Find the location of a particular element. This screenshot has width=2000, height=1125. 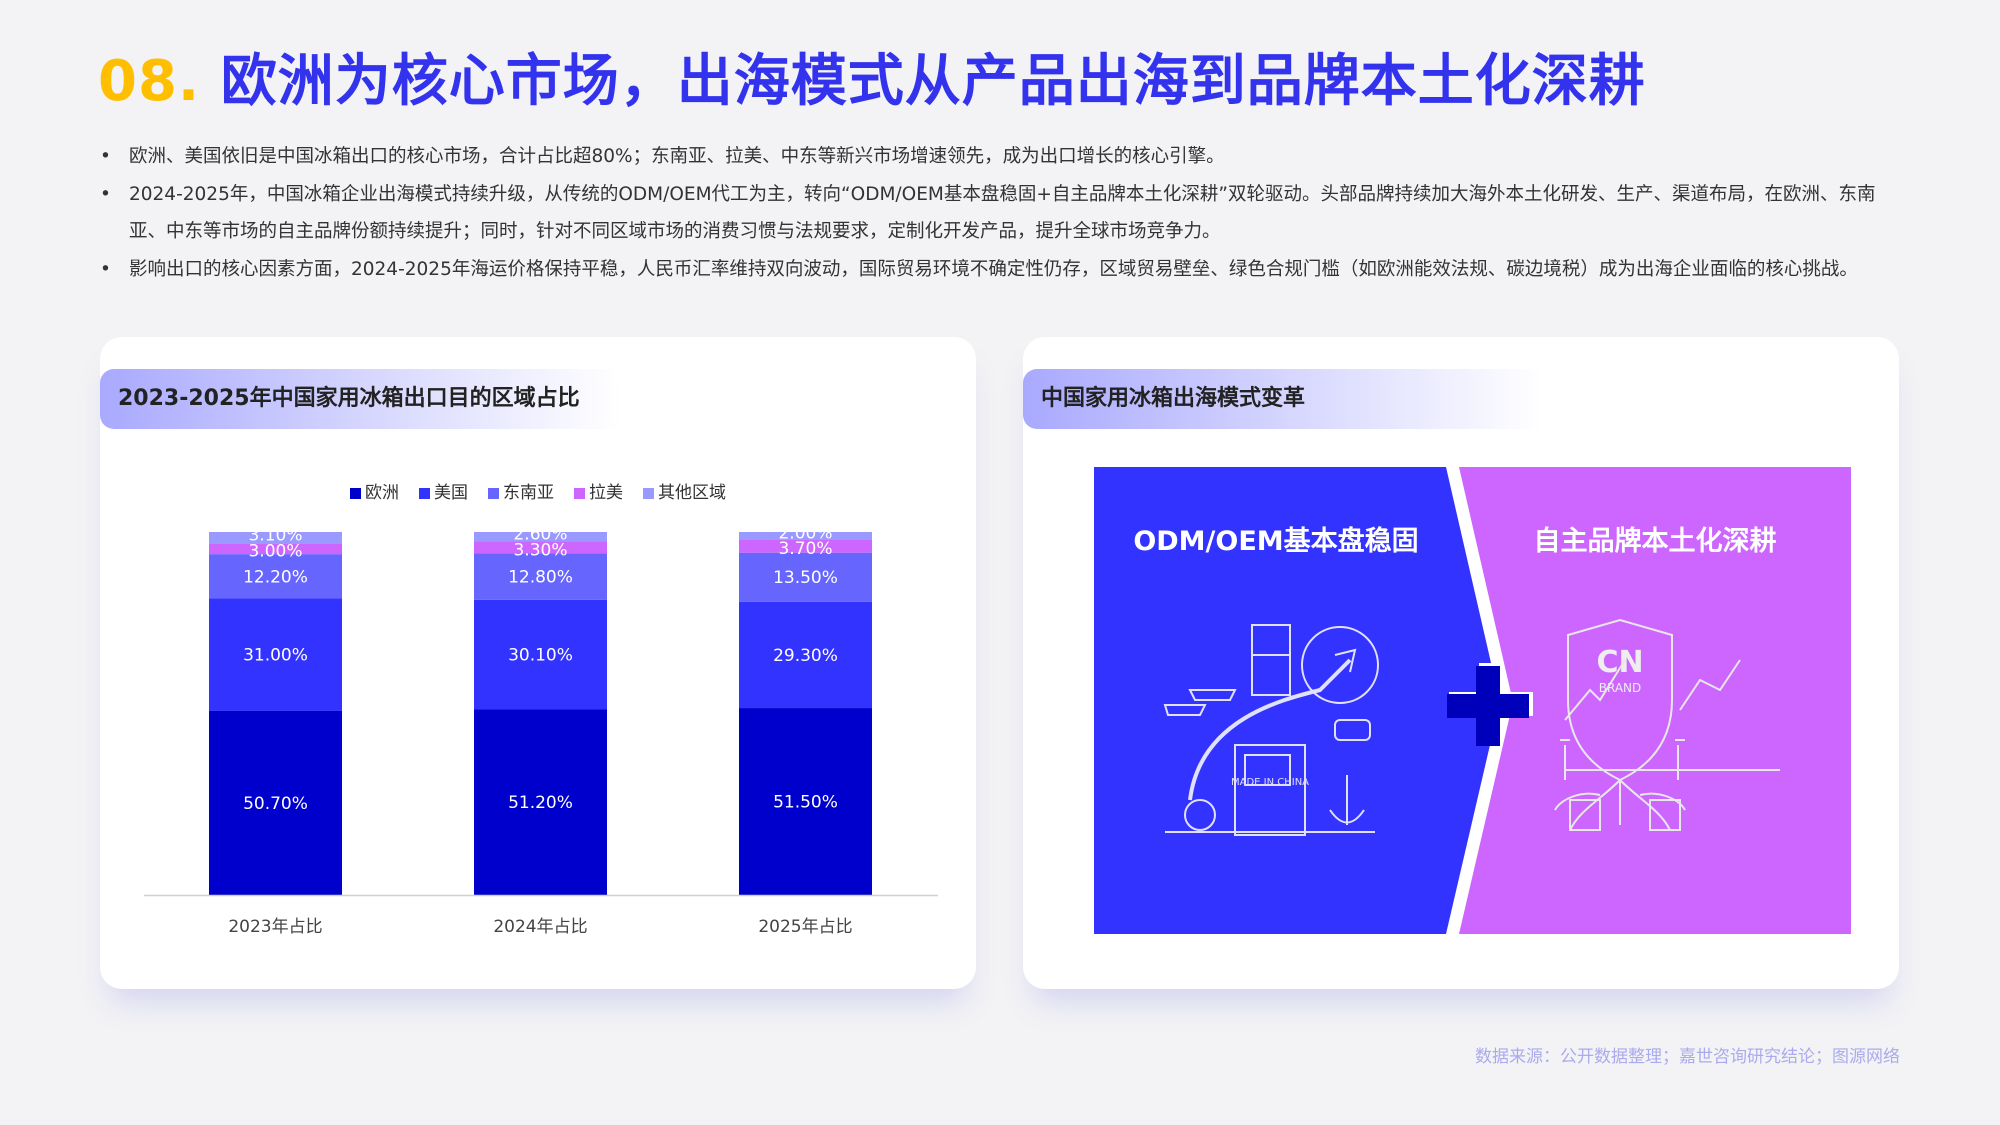

data-label: 12.80% is located at coordinates (540, 578).